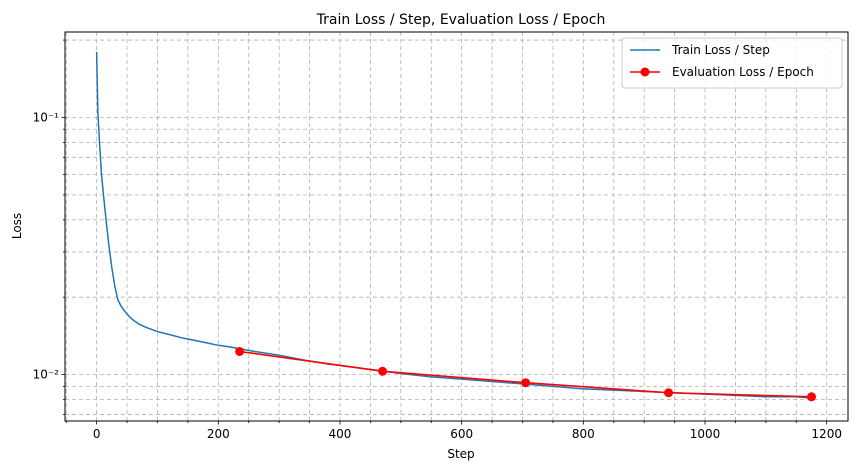 Image resolution: width=857 pixels, height=470 pixels. Describe the element at coordinates (583, 434) in the screenshot. I see `x-tick-label: 800` at that location.